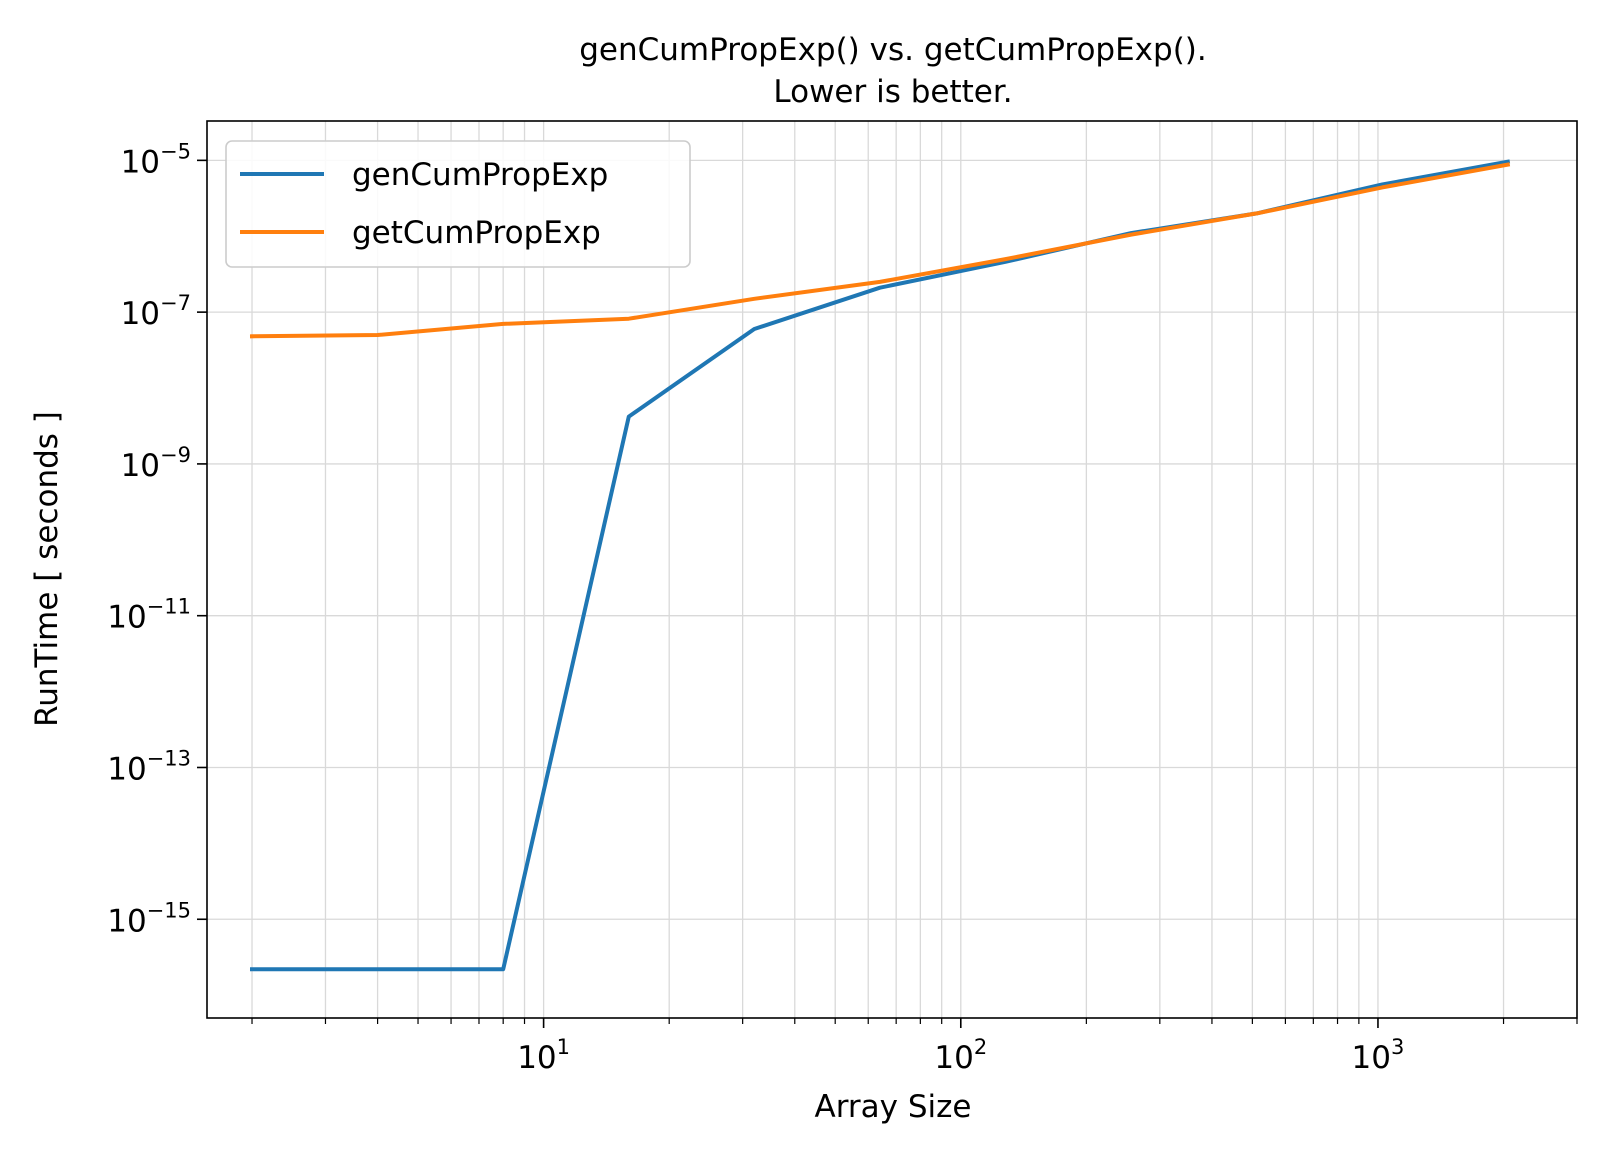 This screenshot has height=1150, width=1600. I want to click on x-axis-label: Array Size, so click(893, 1107).